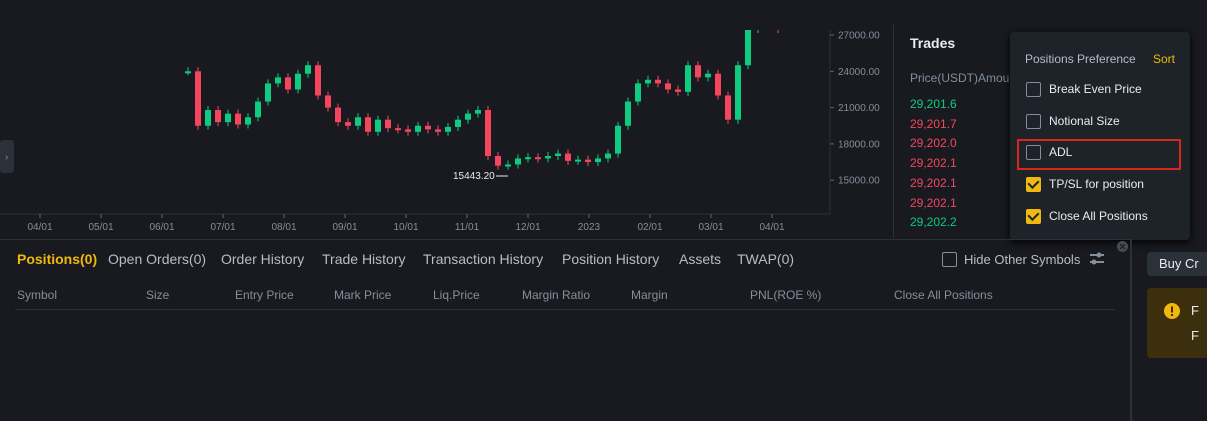  I want to click on close-icon, so click(1122, 246).